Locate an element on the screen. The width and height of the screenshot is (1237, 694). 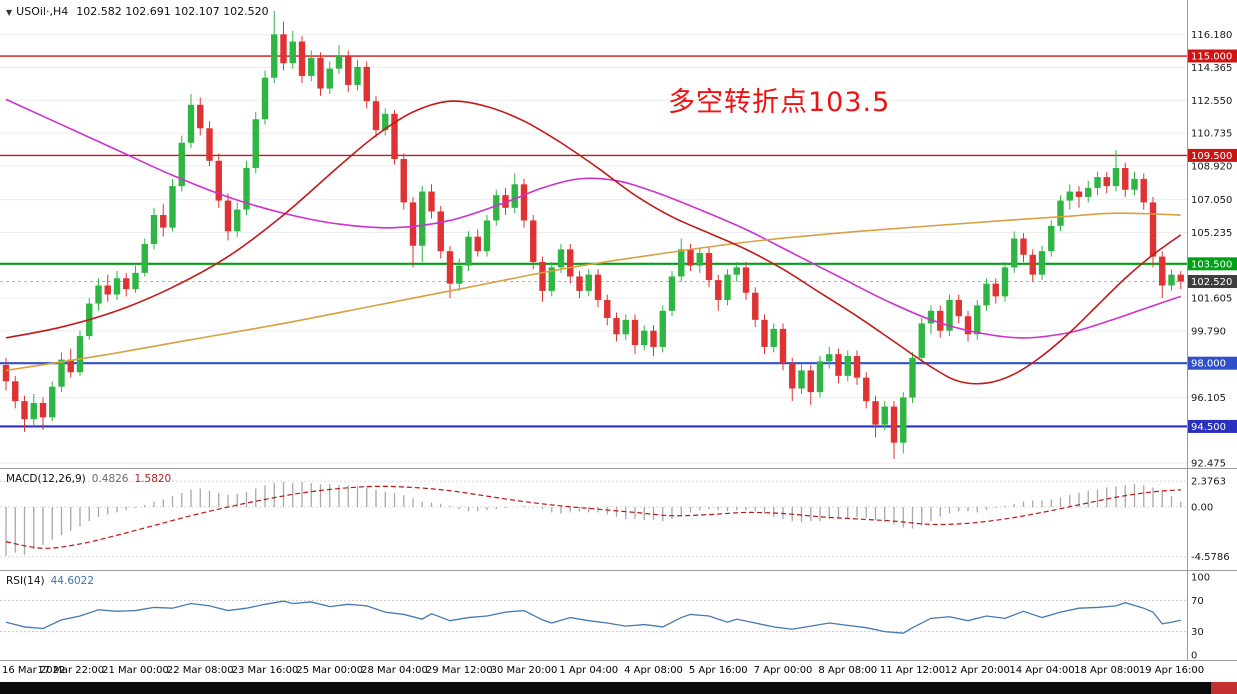
macd-panel: 2.3763 0.00 -4.5786 is located at coordinates (618, 519).